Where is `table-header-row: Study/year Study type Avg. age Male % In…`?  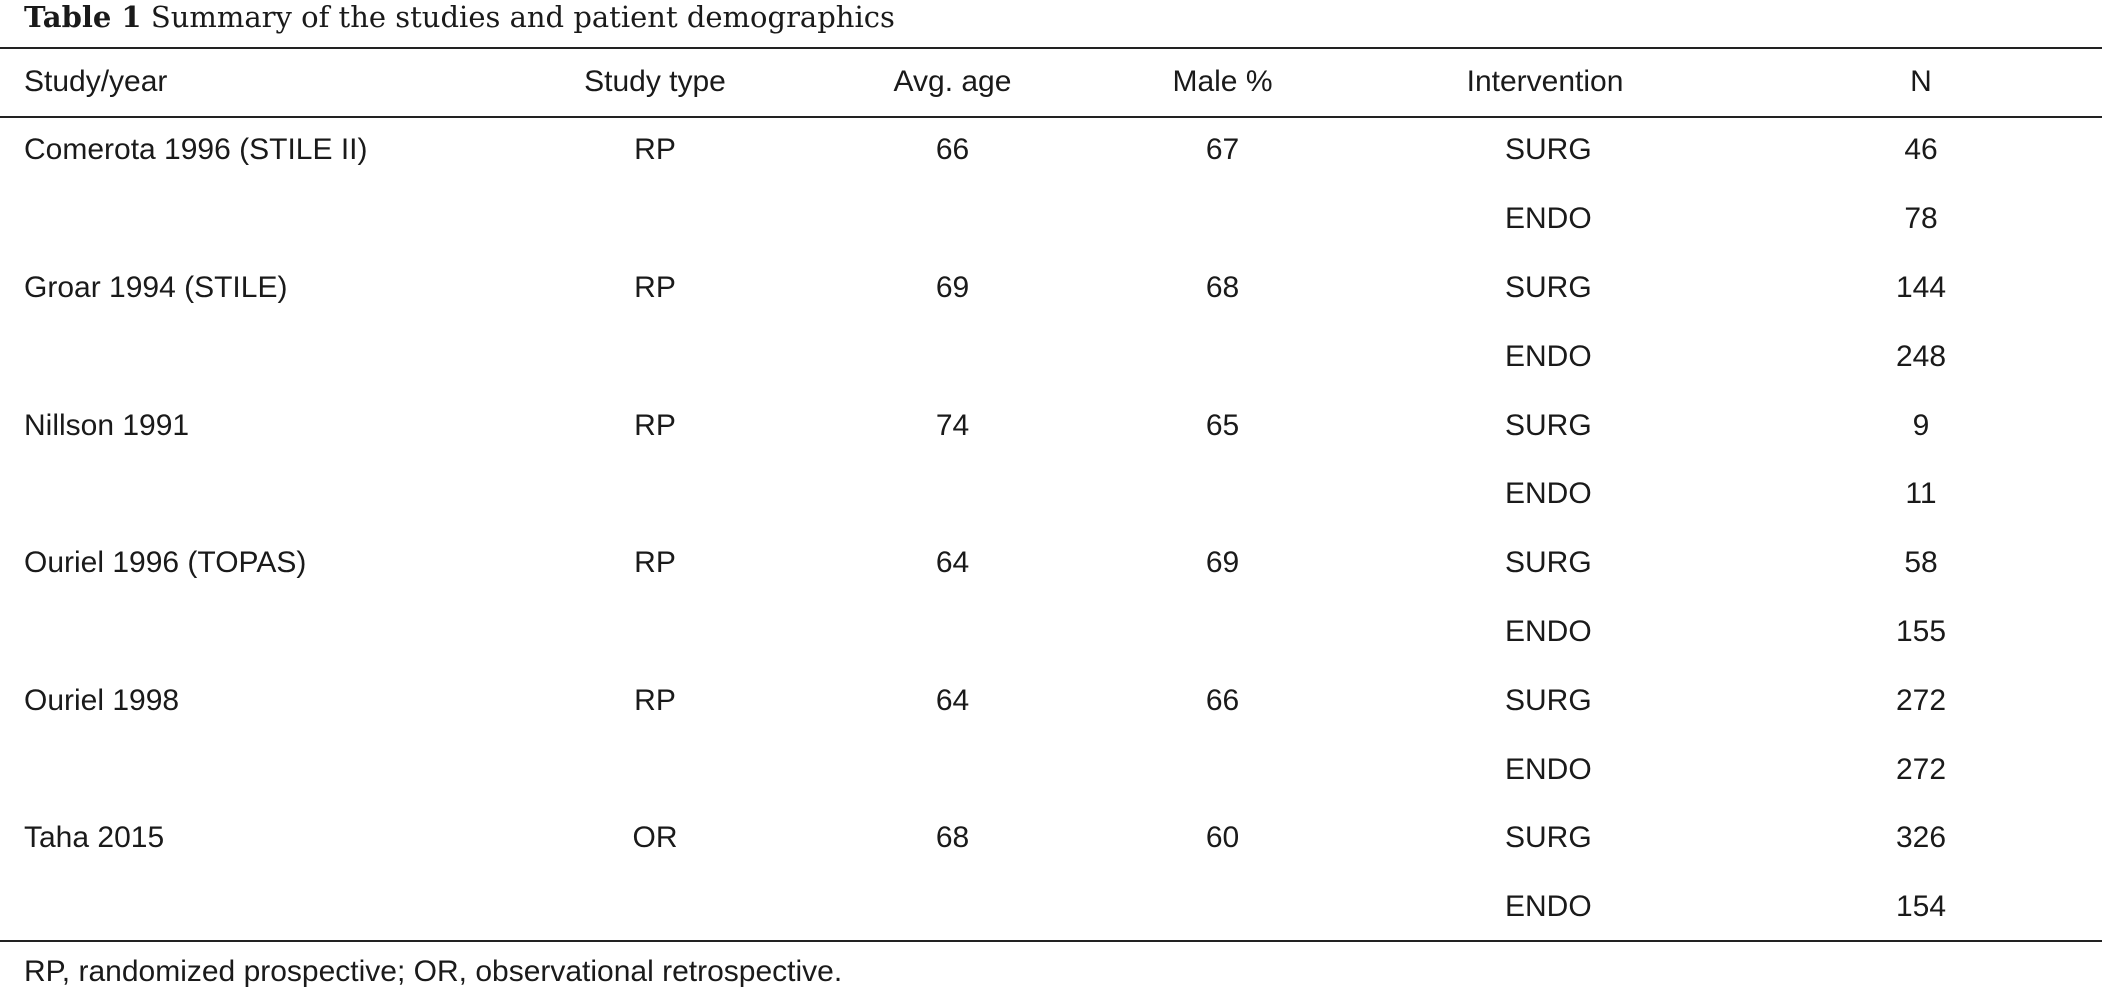
table-header-row: Study/year Study type Avg. age Male % In… is located at coordinates (1051, 82).